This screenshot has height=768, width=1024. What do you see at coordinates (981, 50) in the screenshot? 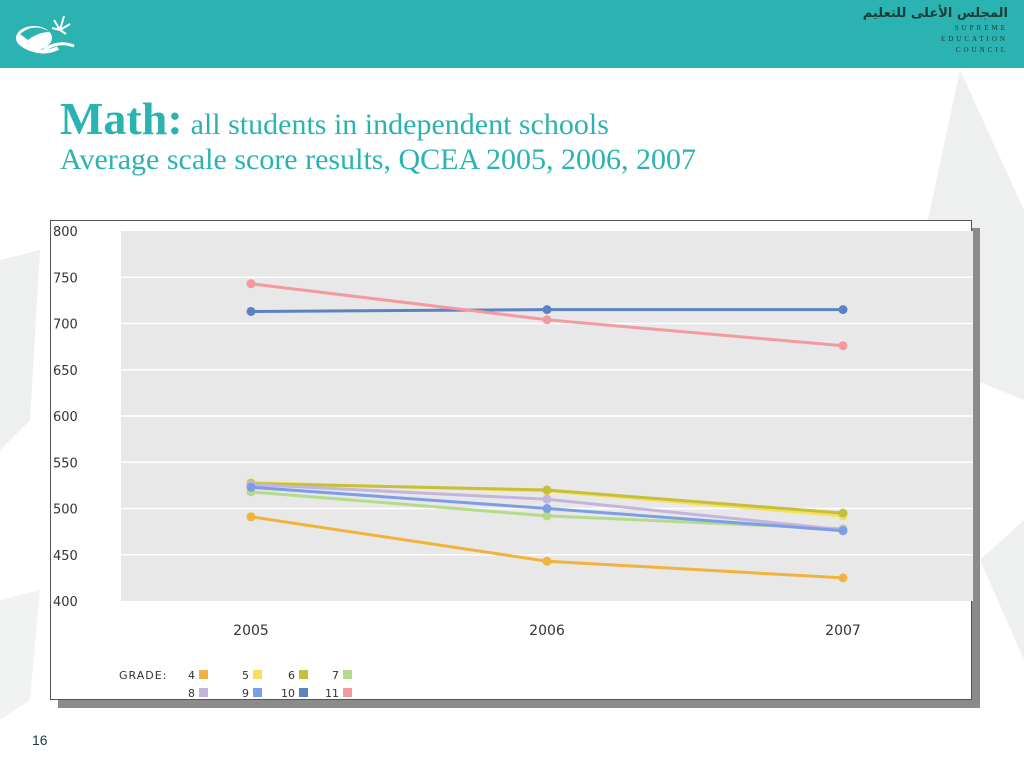
I see `org-name-line-3: COUNCIL` at bounding box center [981, 50].